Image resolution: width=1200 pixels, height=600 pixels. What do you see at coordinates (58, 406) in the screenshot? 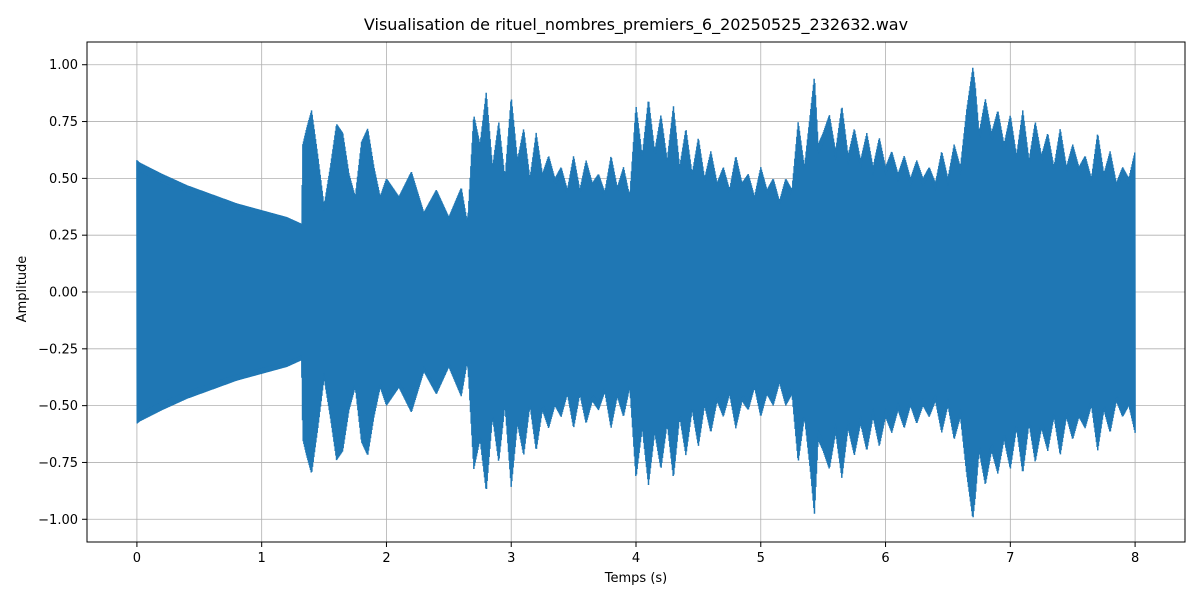
I see `y-tick-label: −0.50` at bounding box center [58, 406].